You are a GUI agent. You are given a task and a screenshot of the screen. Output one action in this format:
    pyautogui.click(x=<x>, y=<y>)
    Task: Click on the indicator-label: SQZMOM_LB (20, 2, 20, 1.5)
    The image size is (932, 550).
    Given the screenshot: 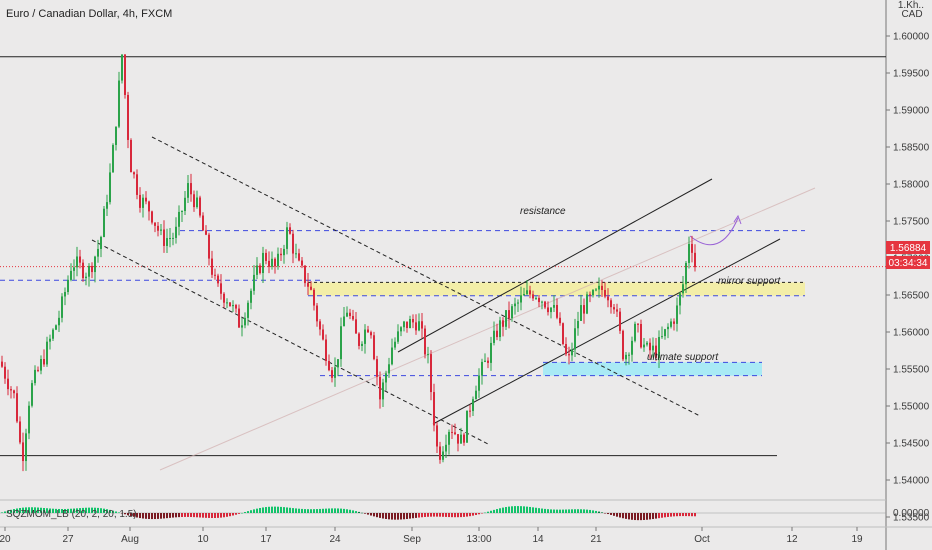 What is the action you would take?
    pyautogui.click(x=71, y=514)
    